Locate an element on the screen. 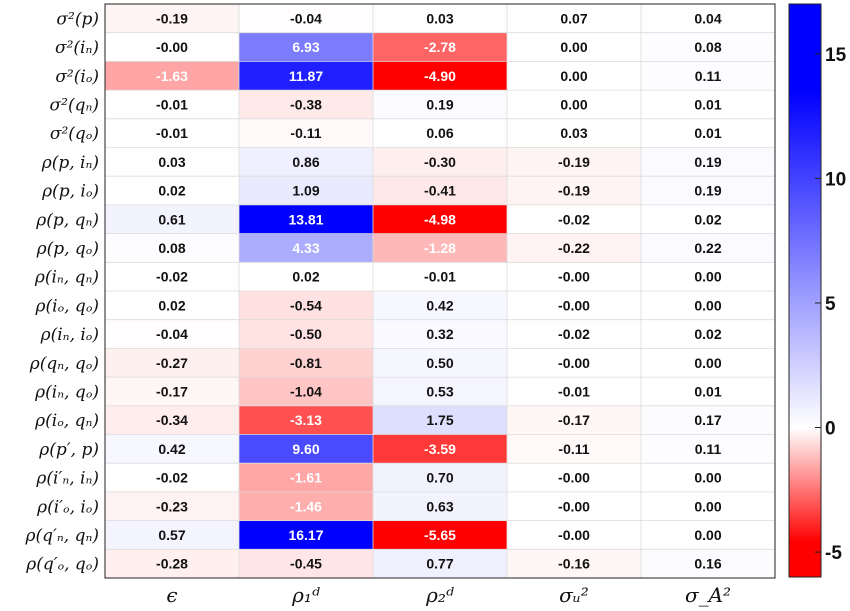  cell-value-label: -0.04 is located at coordinates (172, 334).